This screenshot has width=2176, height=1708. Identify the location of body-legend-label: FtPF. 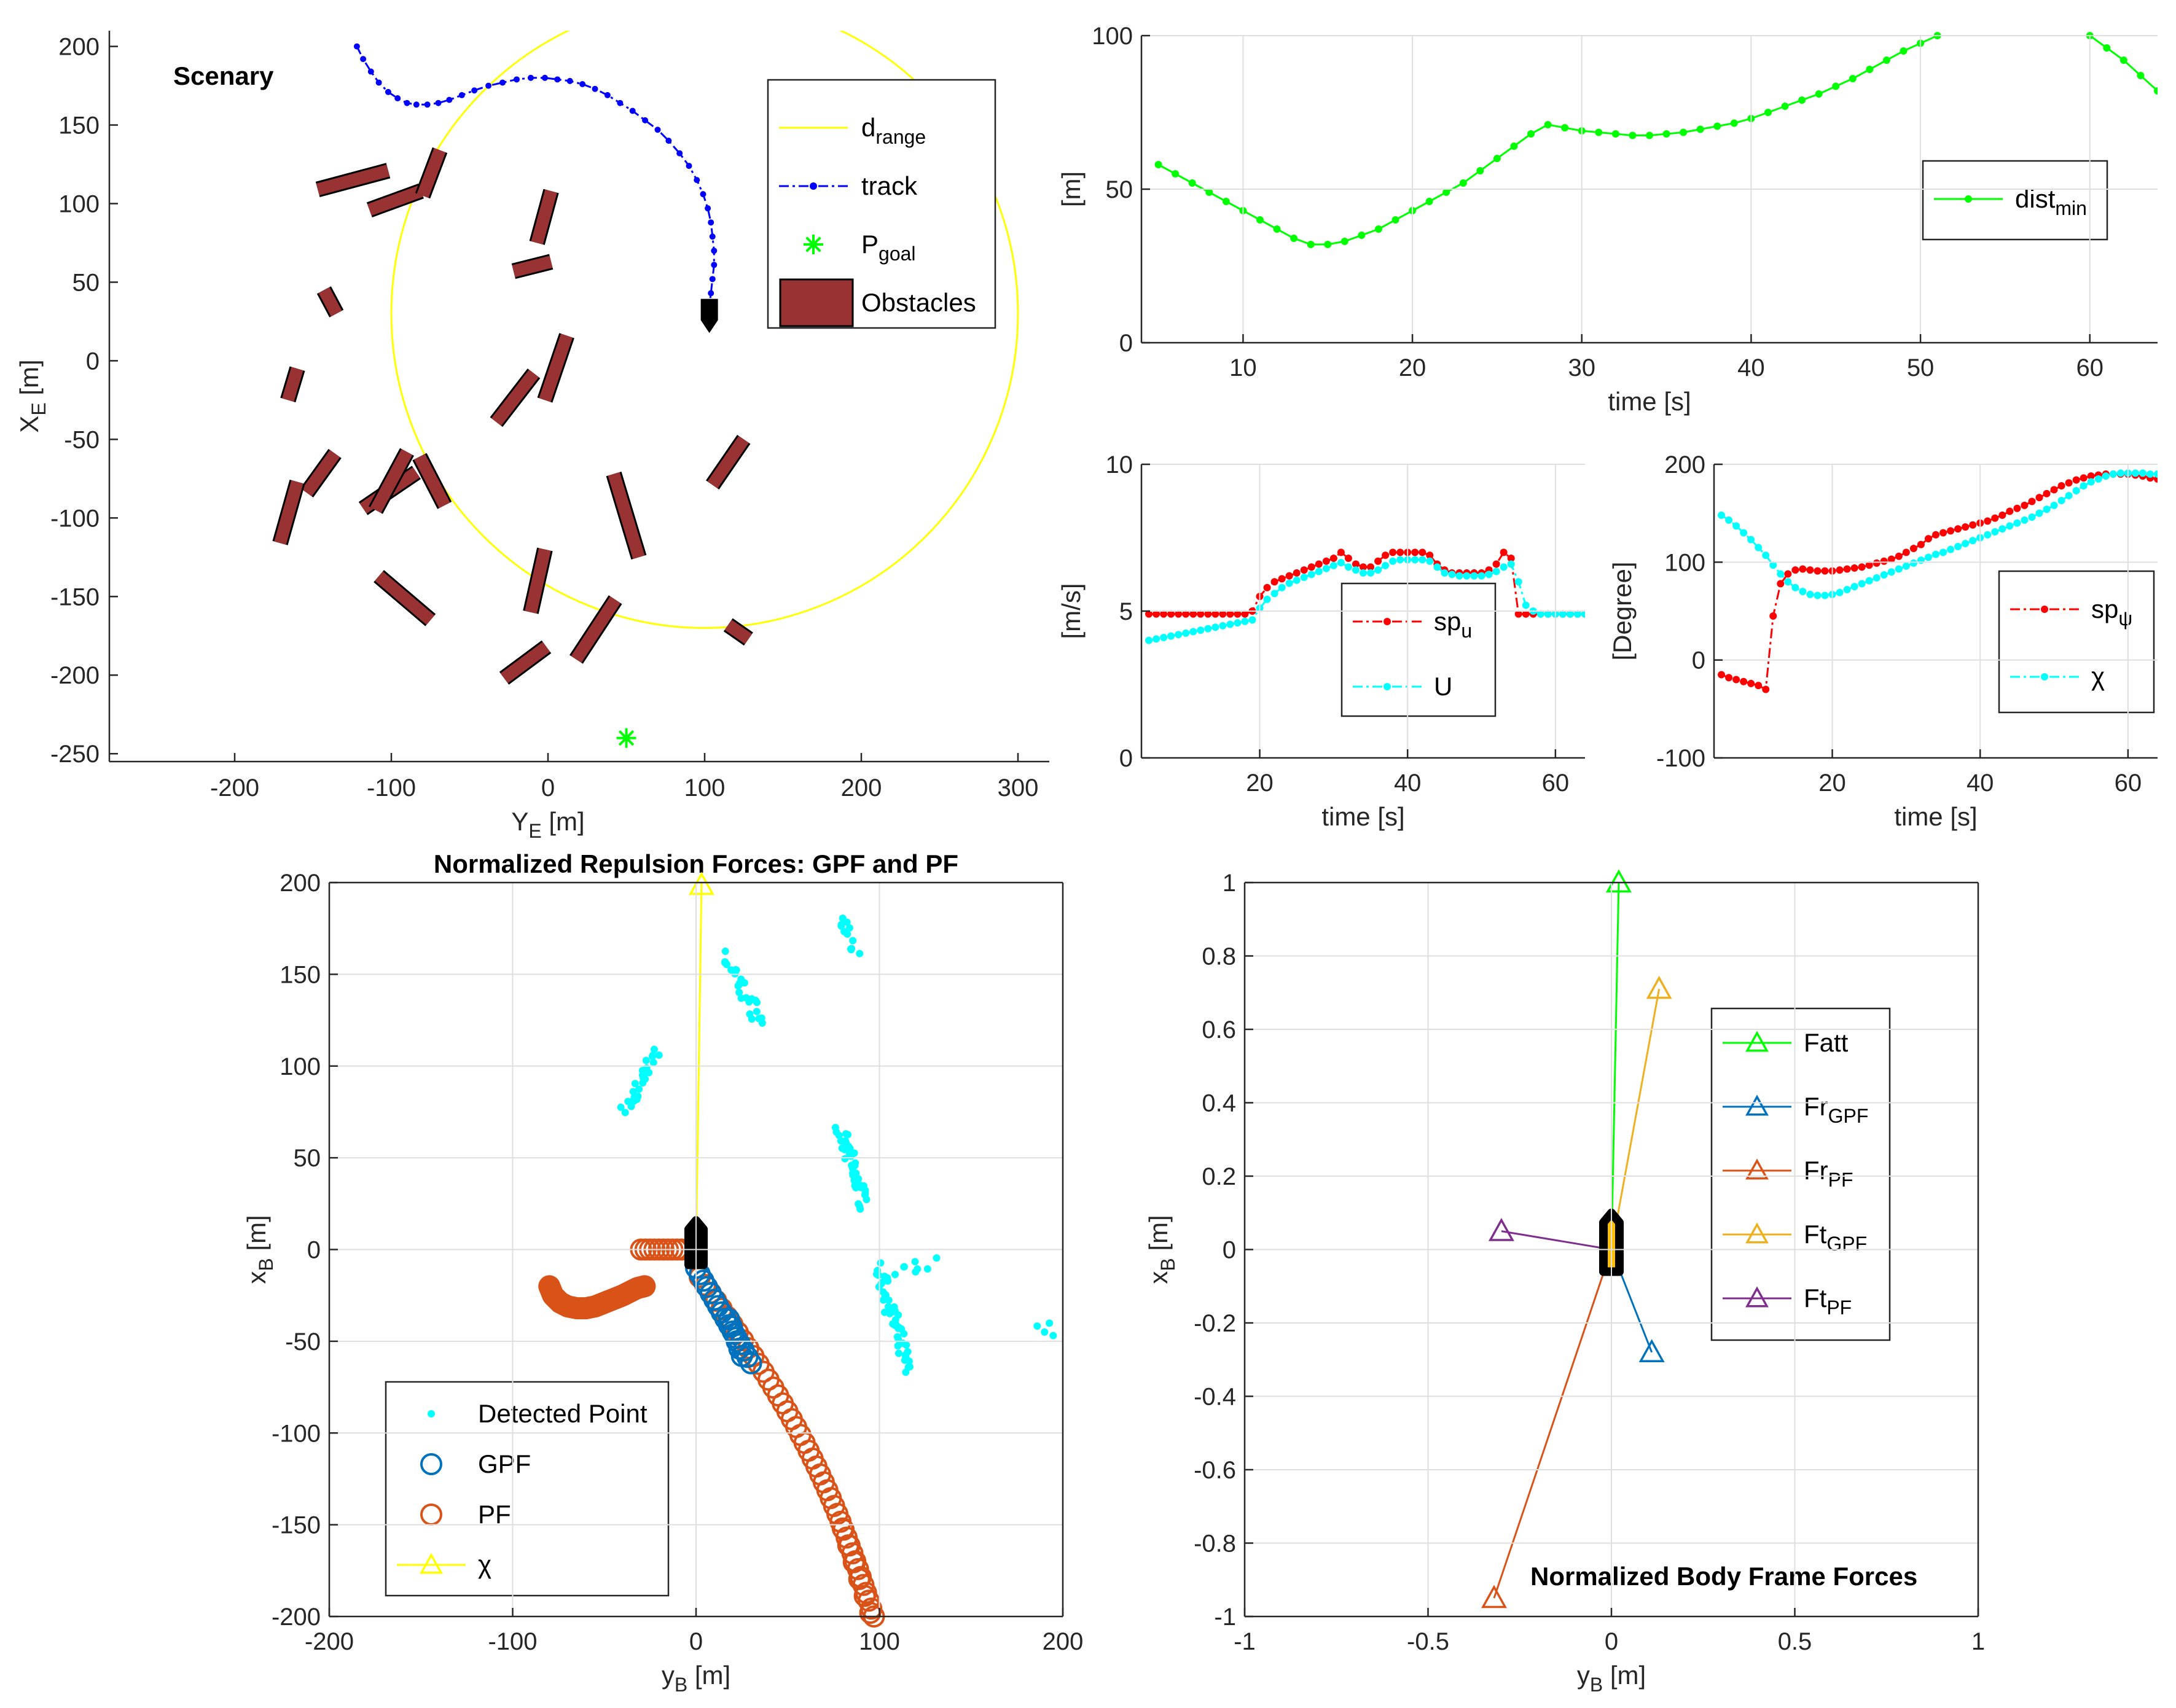
(1828, 1301).